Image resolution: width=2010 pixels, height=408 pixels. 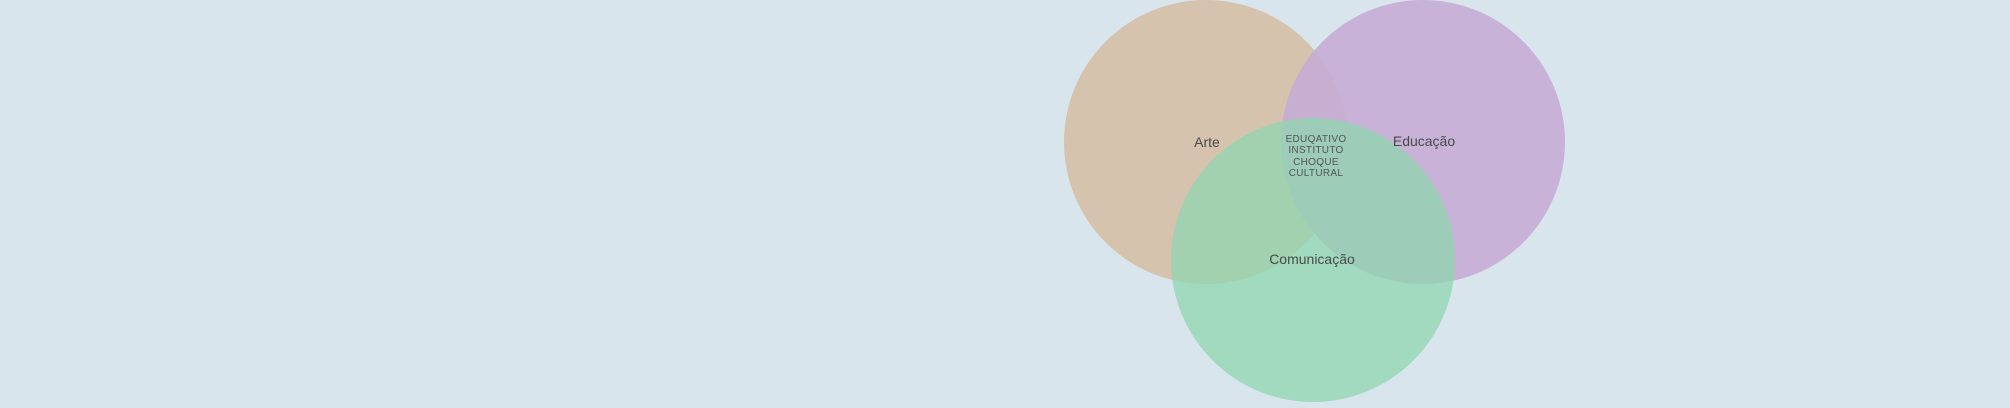 What do you see at coordinates (1424, 141) in the screenshot?
I see `educacao-label: Educação` at bounding box center [1424, 141].